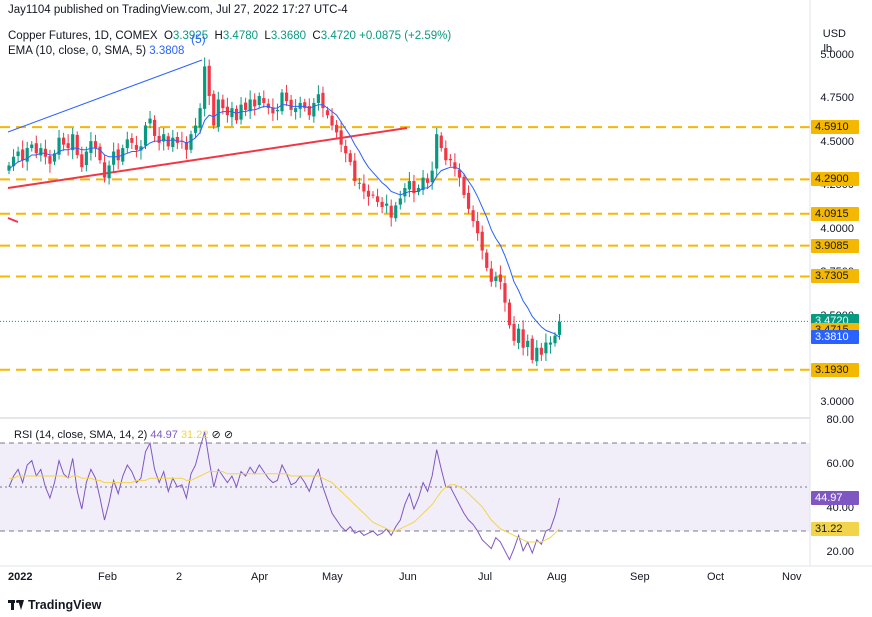 This screenshot has height=617, width=872. Describe the element at coordinates (20, 577) in the screenshot. I see `time-tick-label: 2022` at that location.